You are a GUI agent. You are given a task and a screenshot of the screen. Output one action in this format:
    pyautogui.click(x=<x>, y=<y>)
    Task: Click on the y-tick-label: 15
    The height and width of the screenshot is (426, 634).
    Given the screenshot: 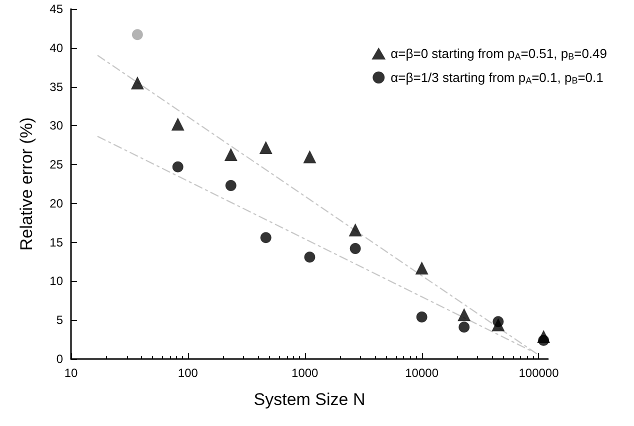 What is the action you would take?
    pyautogui.click(x=57, y=242)
    